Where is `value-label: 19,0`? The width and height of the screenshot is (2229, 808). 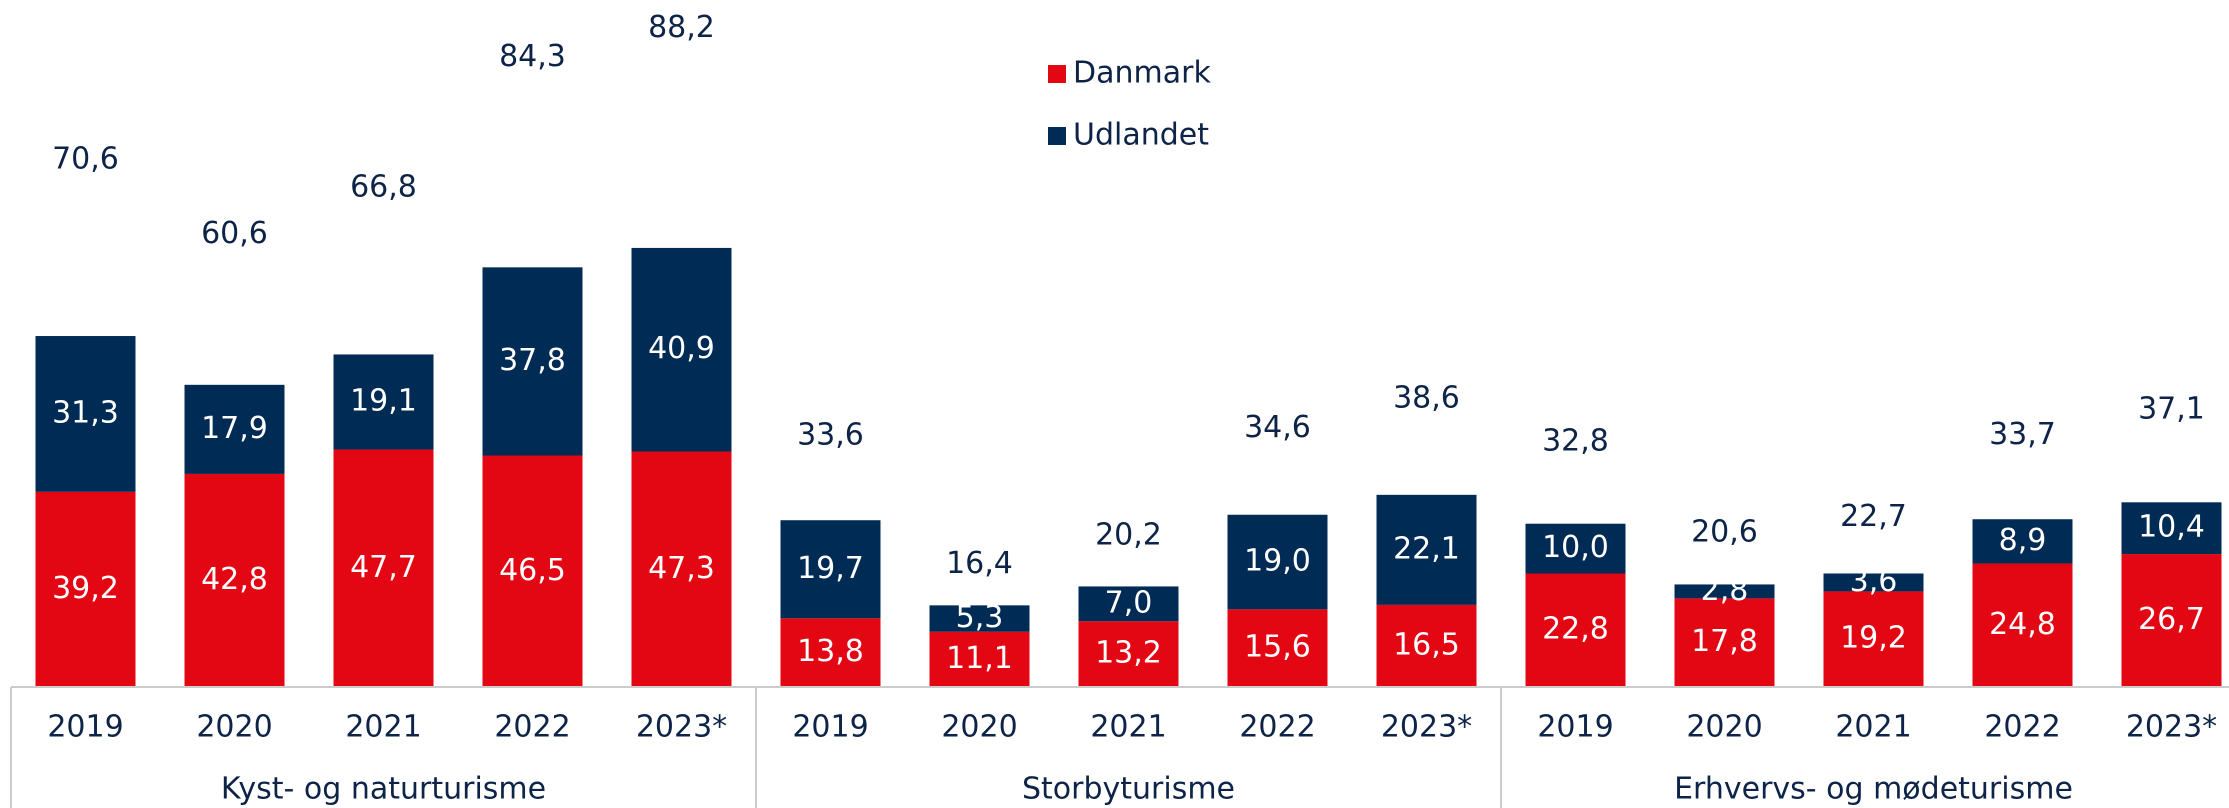 value-label: 19,0 is located at coordinates (1277, 561).